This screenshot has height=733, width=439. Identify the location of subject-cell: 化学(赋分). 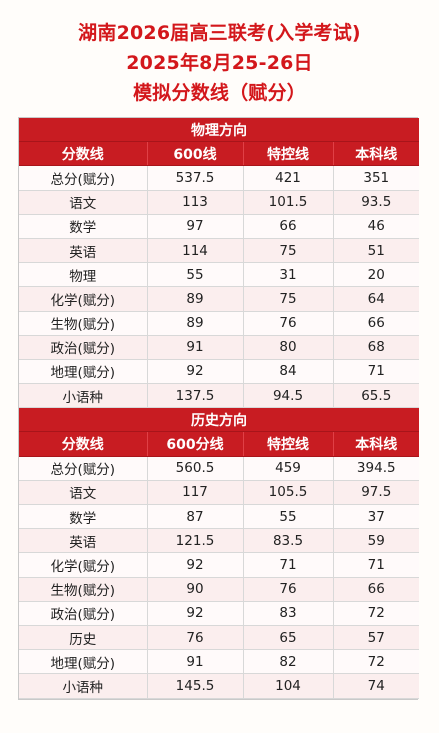
(83, 299).